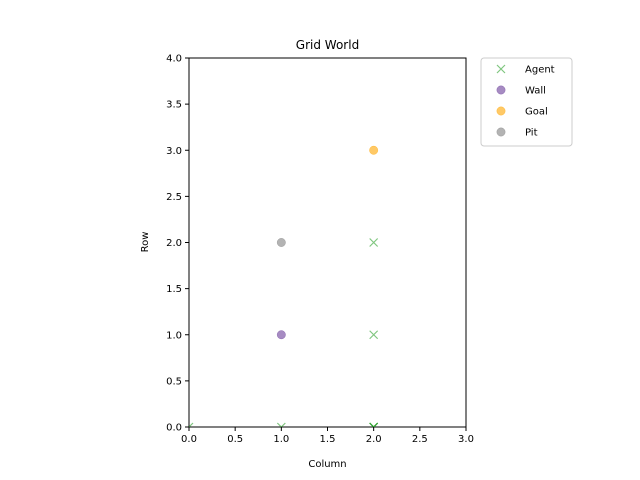  I want to click on x-tick-label: 0.0, so click(189, 439).